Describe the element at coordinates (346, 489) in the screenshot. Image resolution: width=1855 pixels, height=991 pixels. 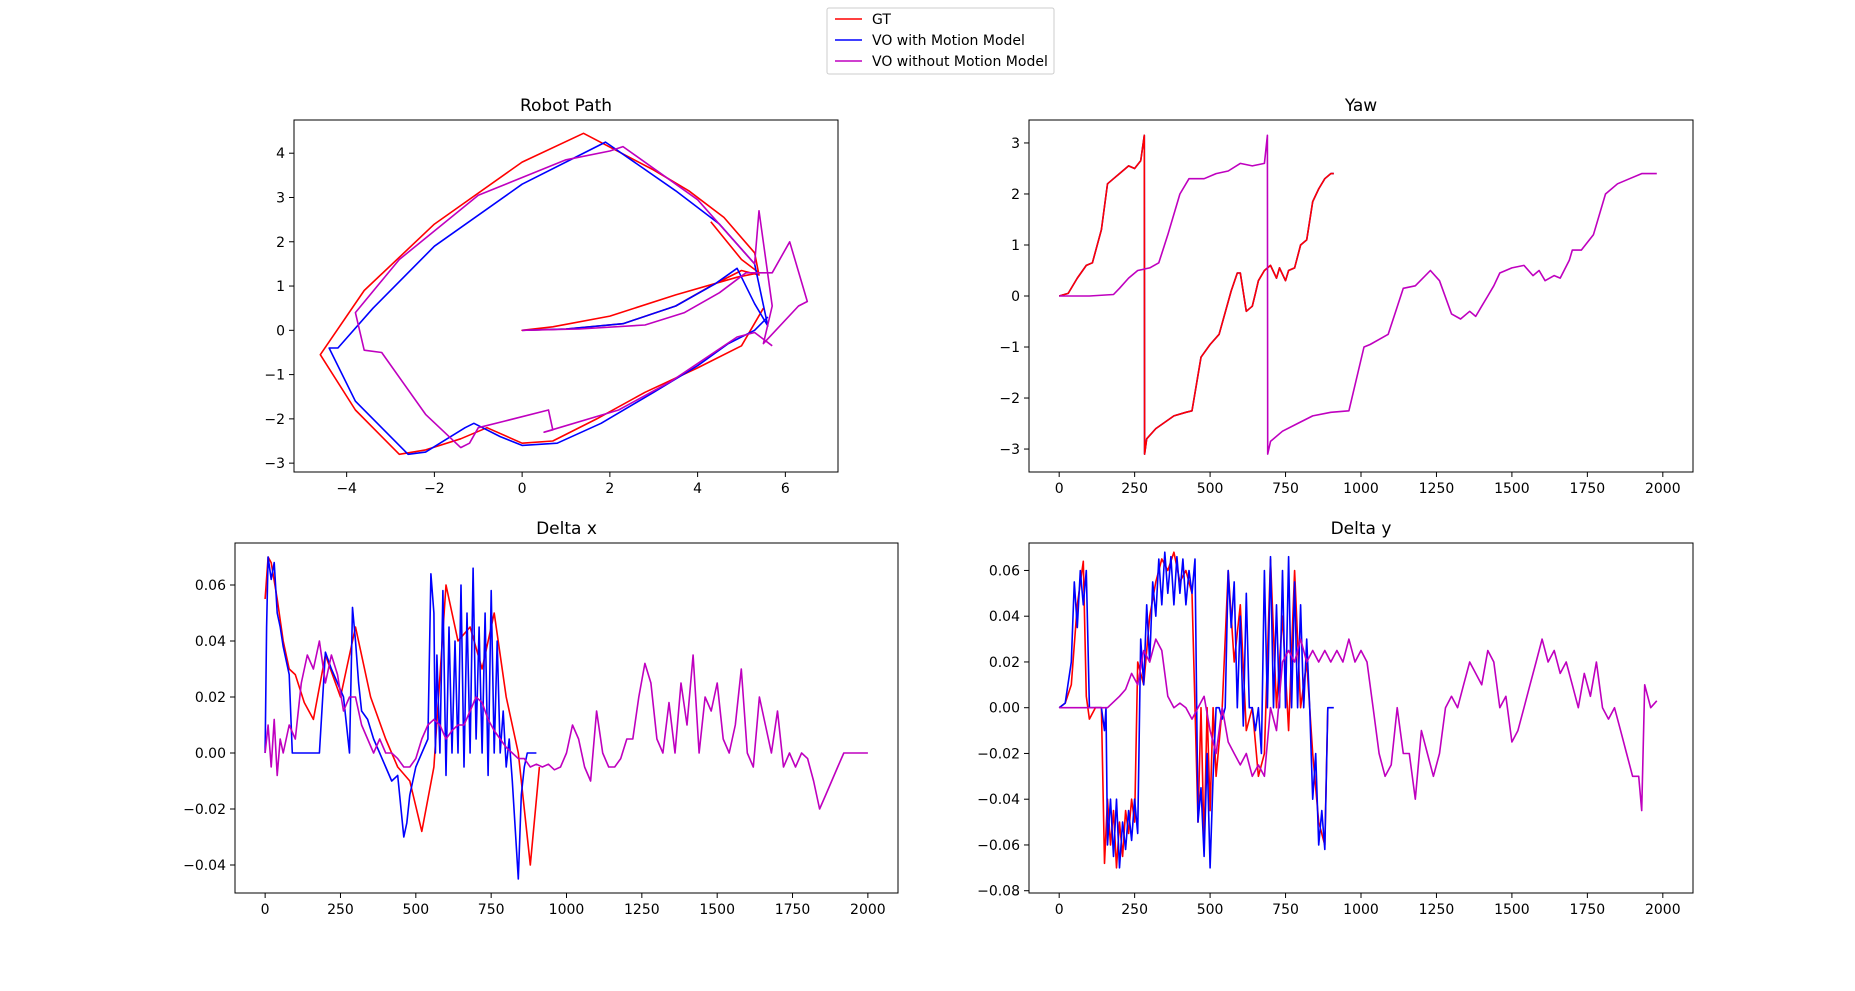
I see `x-tick-label: −4` at that location.